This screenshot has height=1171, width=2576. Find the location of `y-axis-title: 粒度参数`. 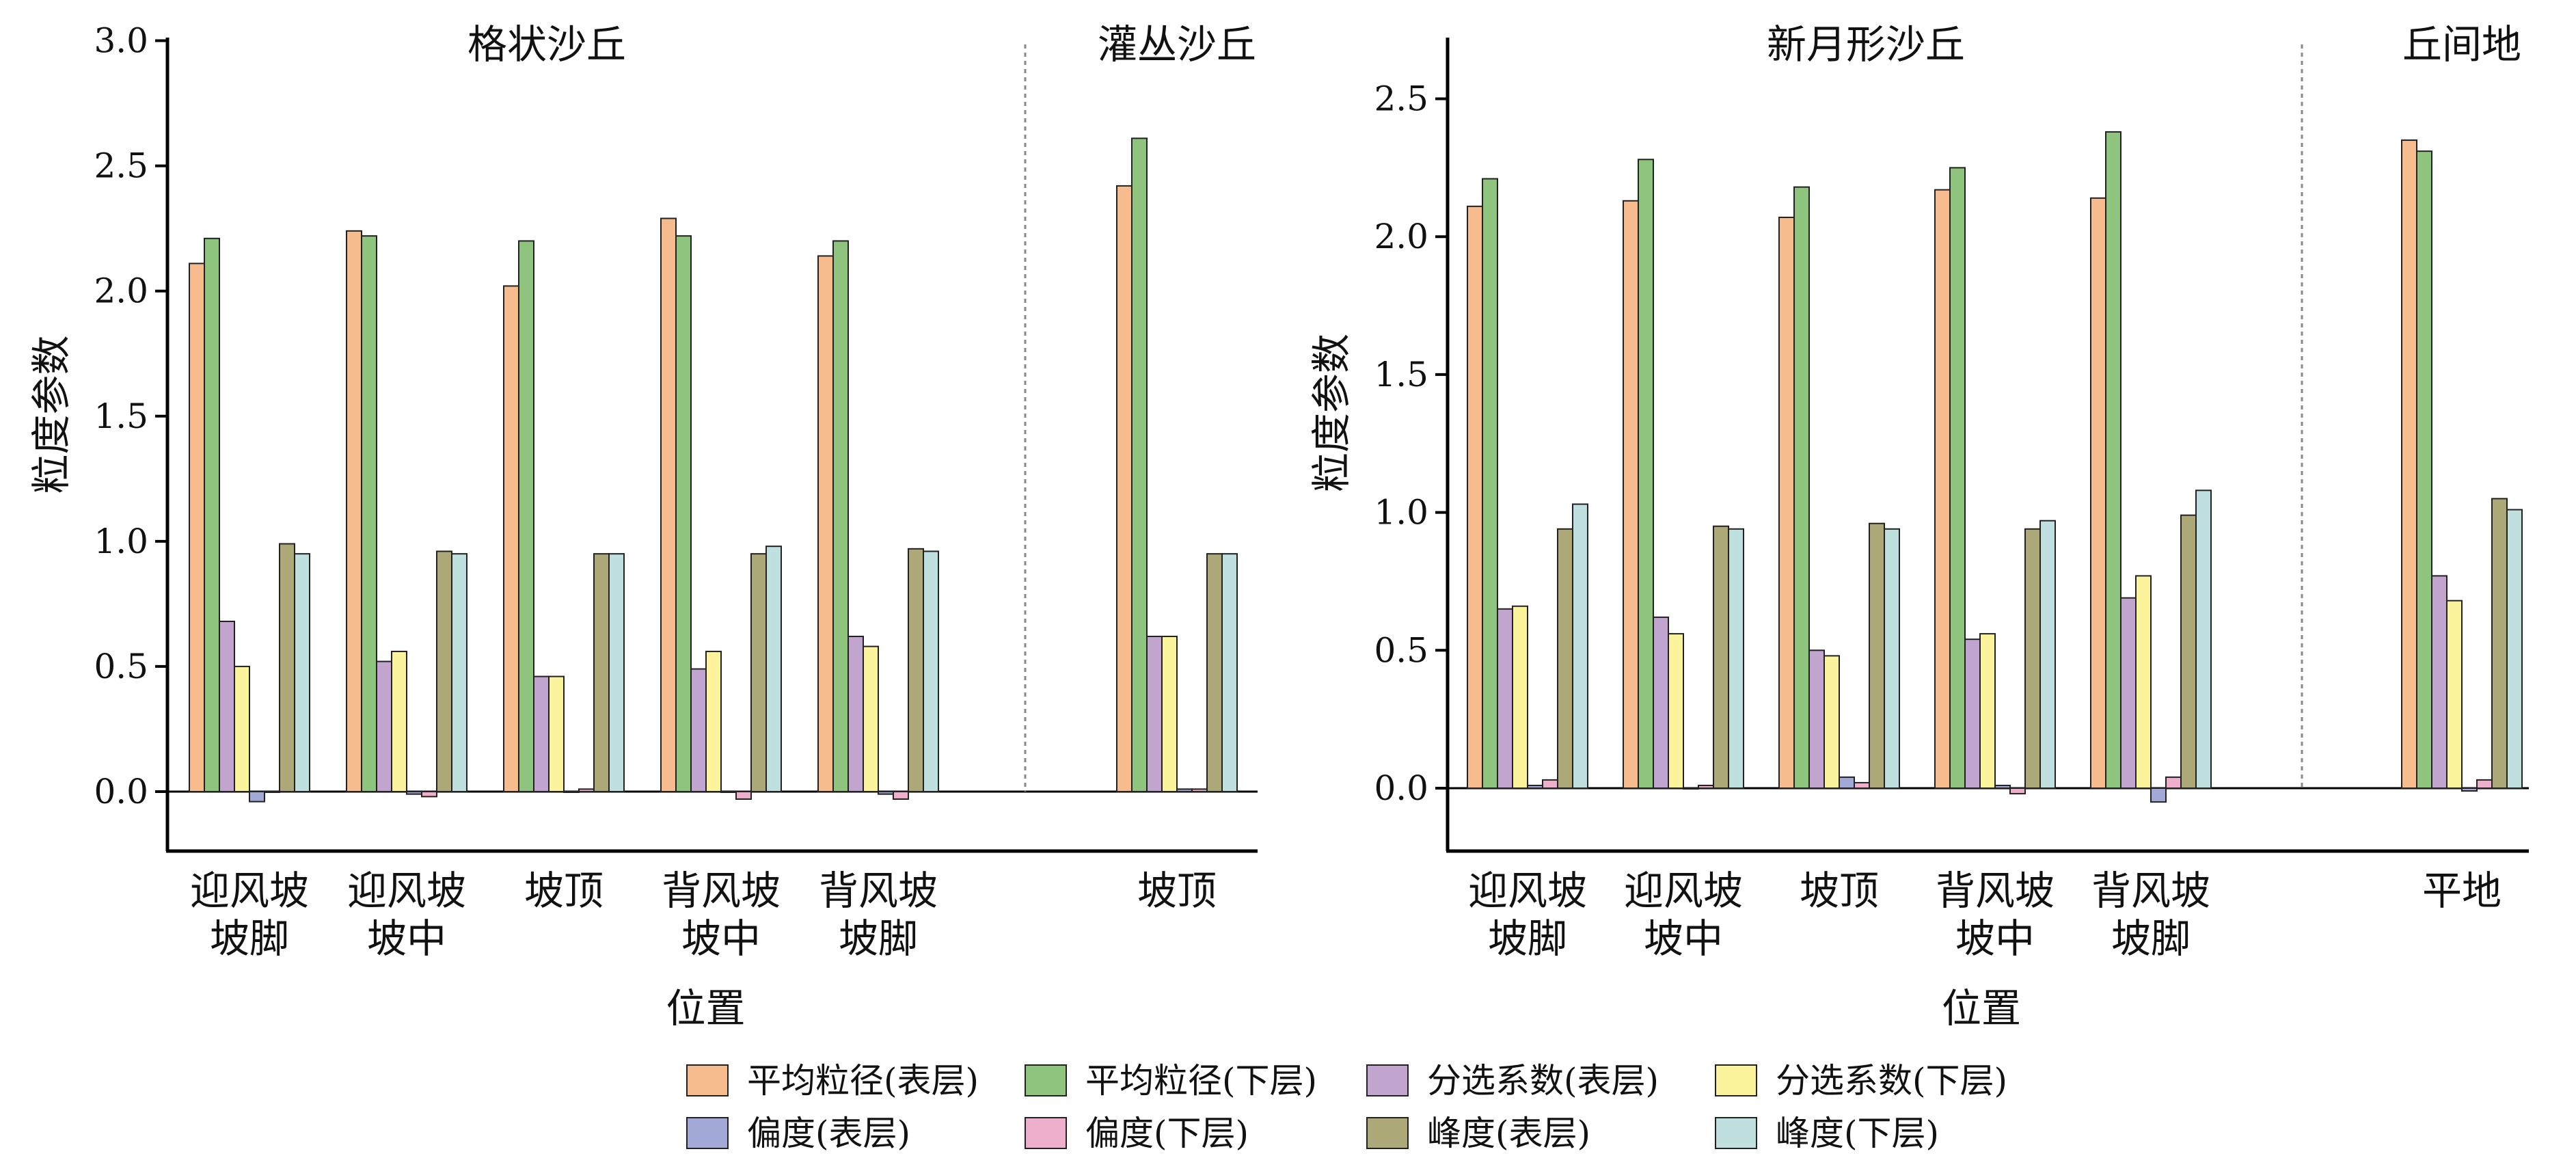

y-axis-title: 粒度参数 is located at coordinates (1332, 413).